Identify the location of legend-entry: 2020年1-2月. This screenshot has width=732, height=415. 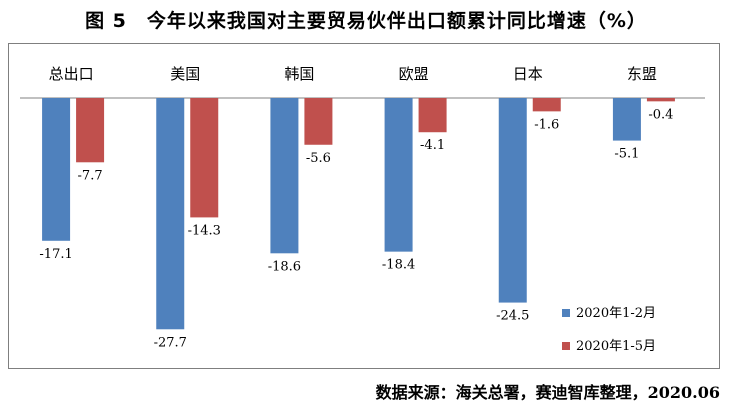
(616, 313).